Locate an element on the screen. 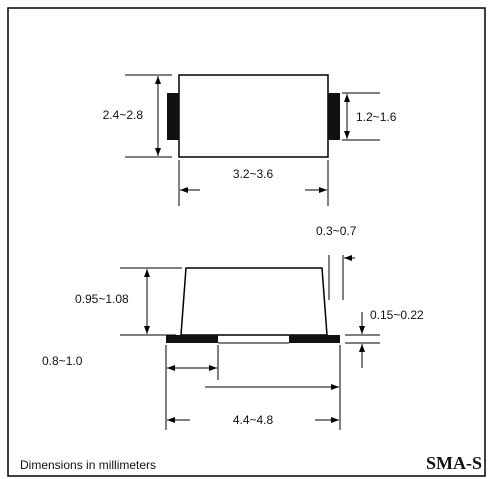 The height and width of the screenshot is (479, 491). dim-label: 2.4~2.8 is located at coordinates (123, 115).